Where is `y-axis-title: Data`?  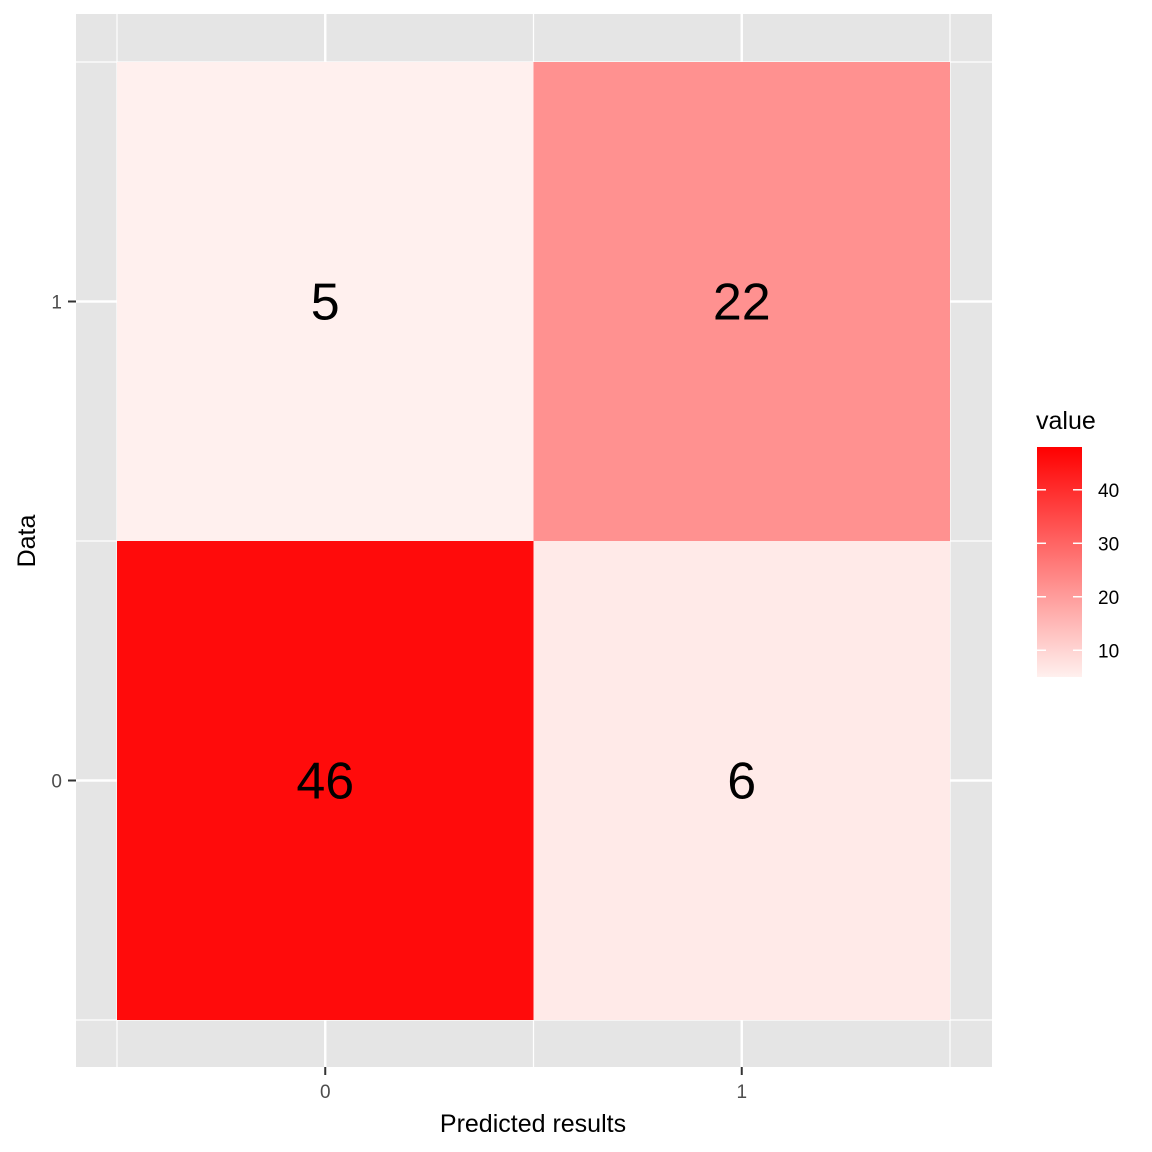 y-axis-title: Data is located at coordinates (27, 541).